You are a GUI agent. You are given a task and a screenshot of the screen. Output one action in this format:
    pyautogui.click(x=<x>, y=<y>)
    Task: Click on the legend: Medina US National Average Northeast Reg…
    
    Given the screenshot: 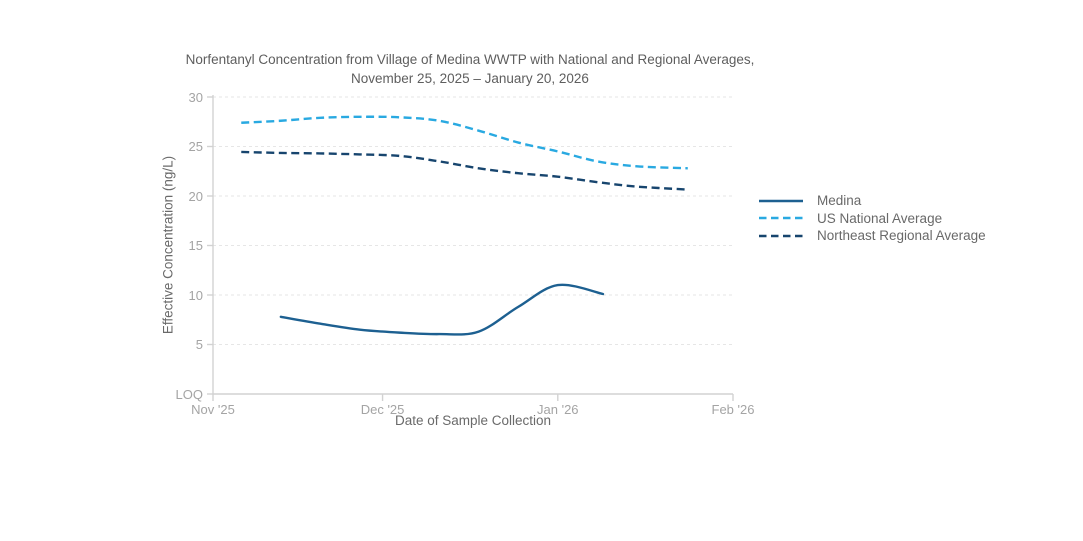 What is the action you would take?
    pyautogui.click(x=872, y=218)
    